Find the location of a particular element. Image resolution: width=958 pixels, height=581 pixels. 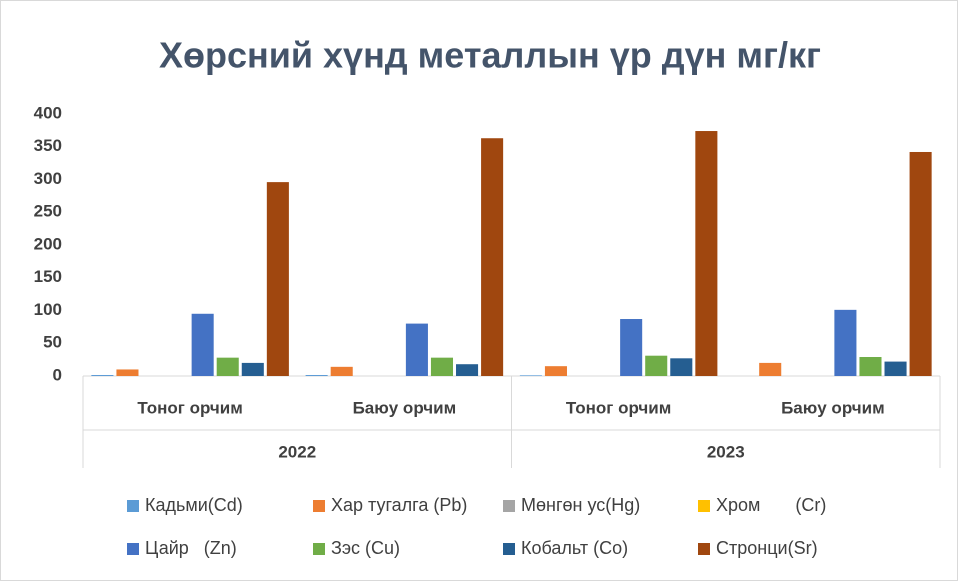

y-tick-label: 200 is located at coordinates (48, 243).